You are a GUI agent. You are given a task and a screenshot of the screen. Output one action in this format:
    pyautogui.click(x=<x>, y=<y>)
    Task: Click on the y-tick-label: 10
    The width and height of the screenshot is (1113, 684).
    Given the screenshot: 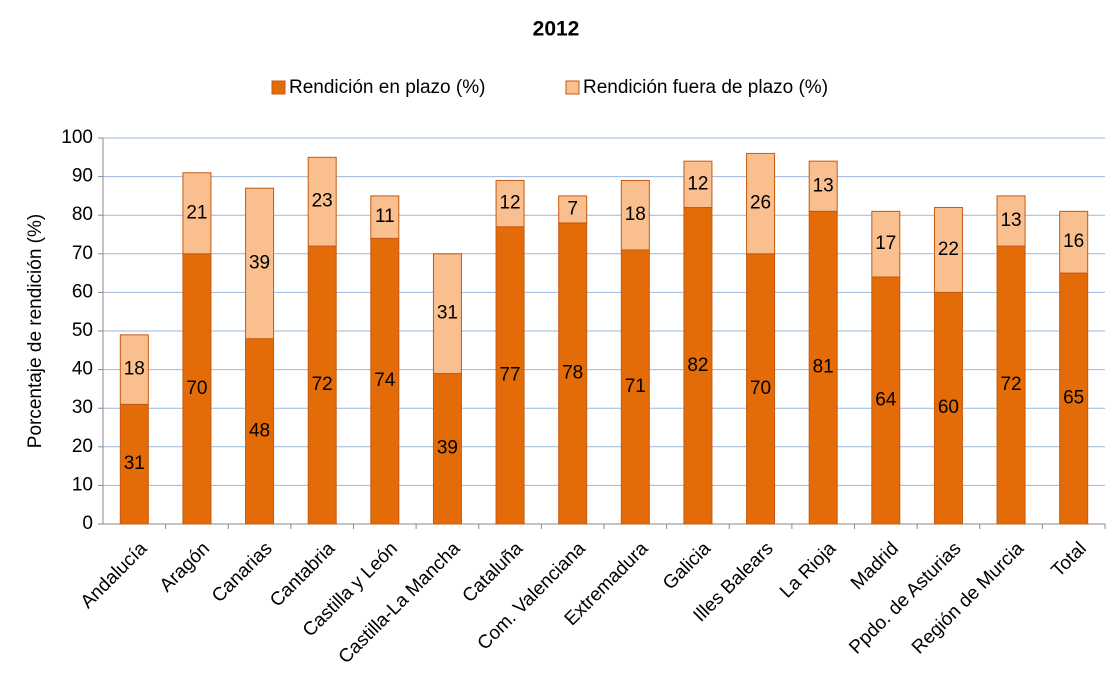 What is the action you would take?
    pyautogui.click(x=82, y=484)
    